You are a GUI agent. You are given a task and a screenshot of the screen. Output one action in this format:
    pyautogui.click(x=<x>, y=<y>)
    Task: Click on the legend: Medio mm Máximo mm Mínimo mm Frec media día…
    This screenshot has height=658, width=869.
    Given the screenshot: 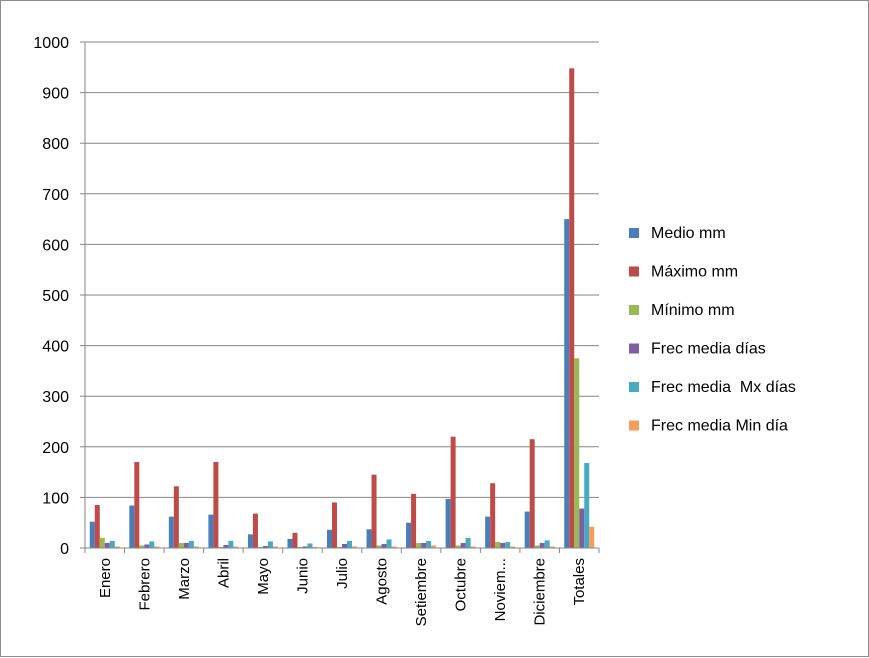 What is the action you would take?
    pyautogui.click(x=712, y=330)
    